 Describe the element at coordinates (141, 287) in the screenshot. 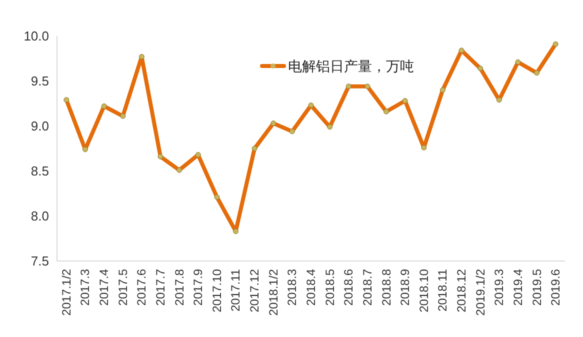

I see `x-tick-label: 2017.6` at that location.